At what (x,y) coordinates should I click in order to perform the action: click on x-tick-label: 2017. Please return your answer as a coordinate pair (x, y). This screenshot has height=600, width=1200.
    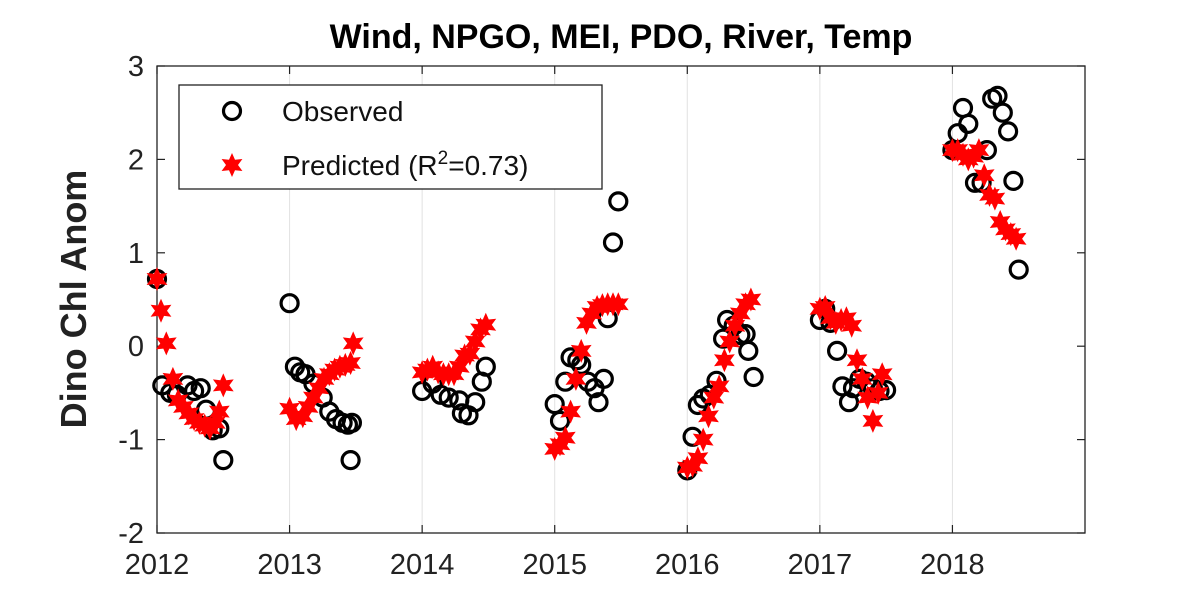
    Looking at the image, I should click on (820, 565).